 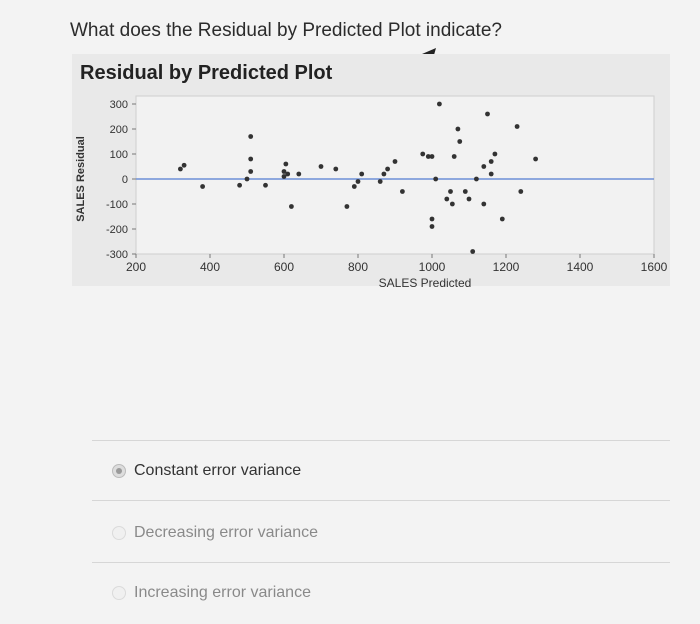 I want to click on x-tick-label: 400, so click(x=210, y=267).